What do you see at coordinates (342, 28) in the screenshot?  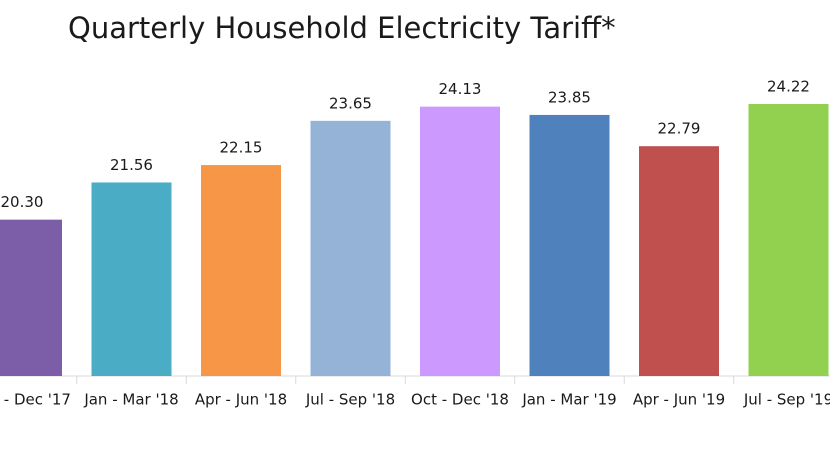 I see `chart-title: Quarterly Household Electricity Tariff*` at bounding box center [342, 28].